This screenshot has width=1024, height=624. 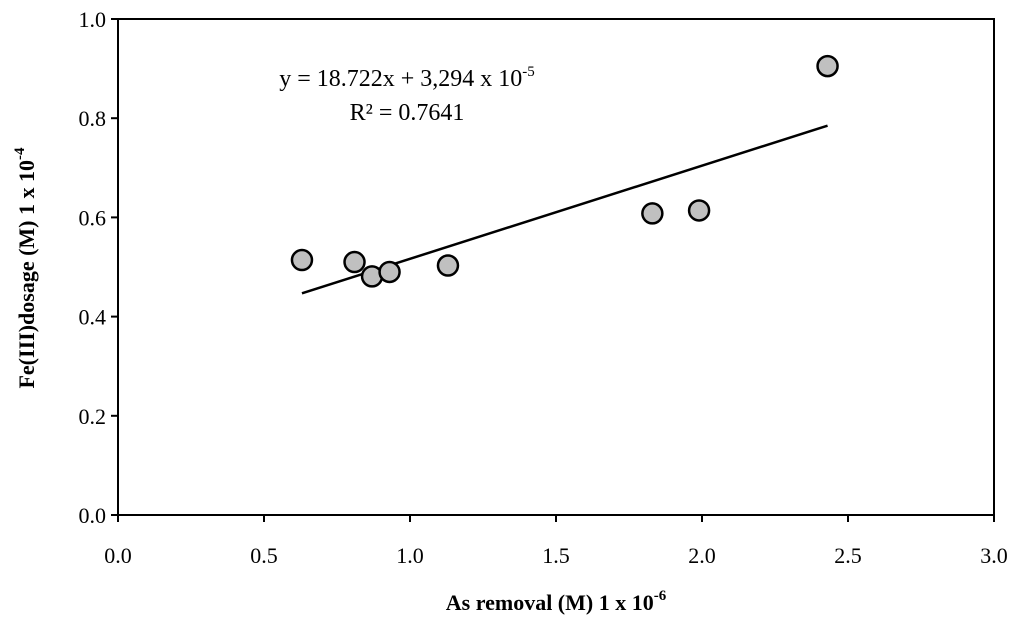 I want to click on x-axis-ticks: 0.0 0.5 1.0 1.5 2.0 2.5 3.0, so click(x=556, y=541).